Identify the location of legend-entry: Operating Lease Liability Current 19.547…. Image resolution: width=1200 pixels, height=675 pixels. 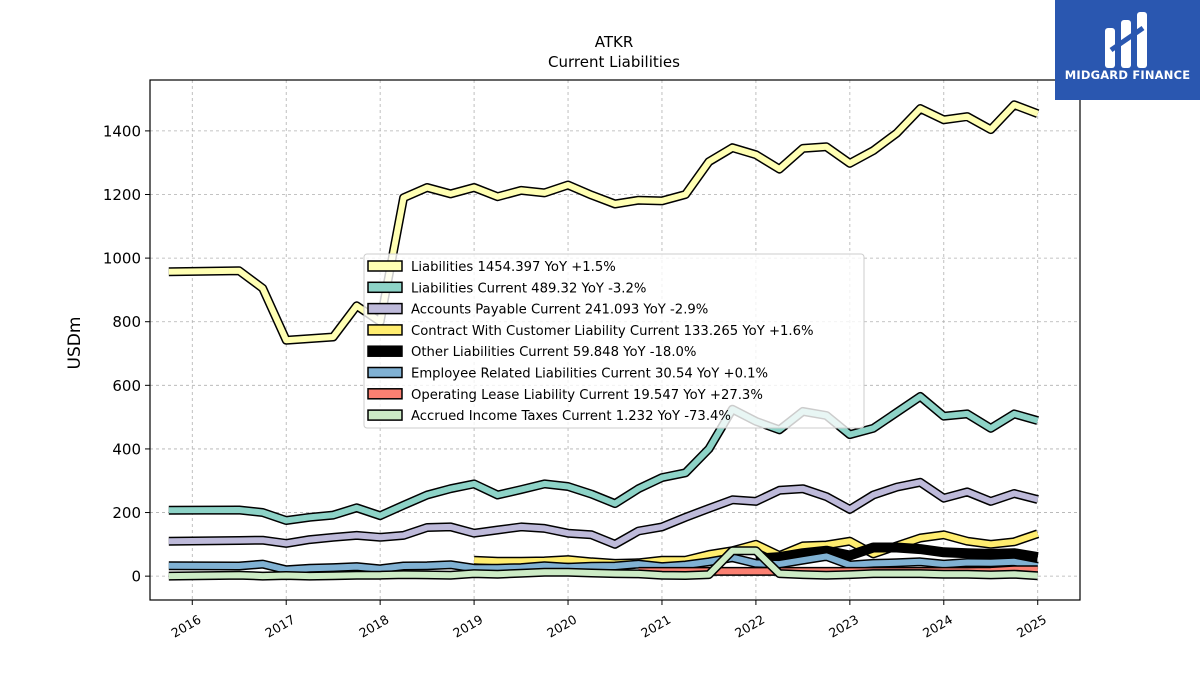
(587, 395).